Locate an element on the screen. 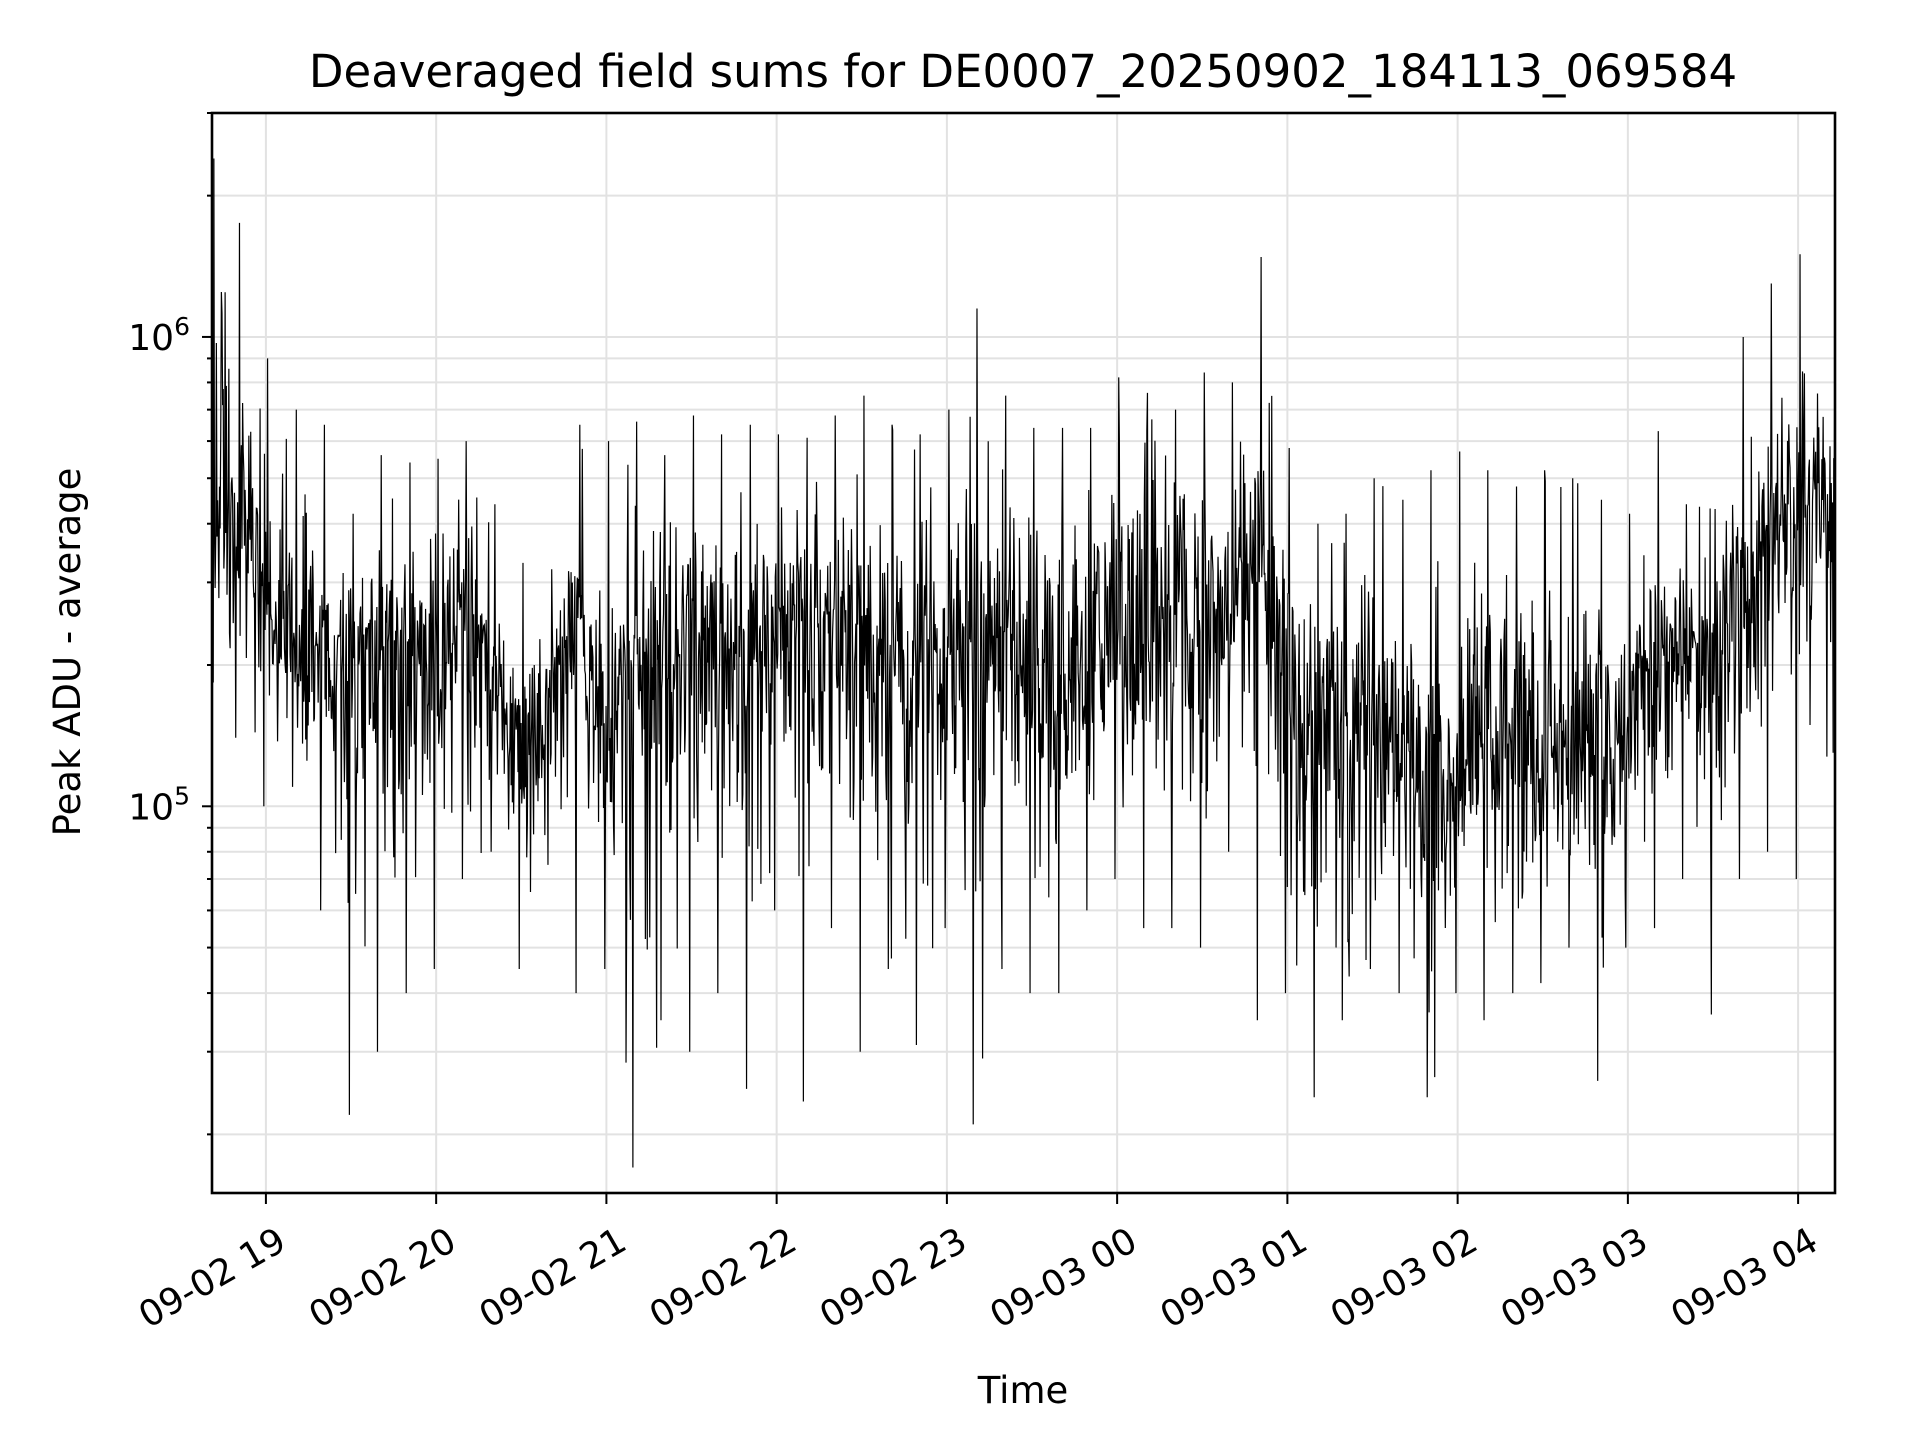 This screenshot has height=1440, width=1920. x-axis-label: Time is located at coordinates (1023, 1390).